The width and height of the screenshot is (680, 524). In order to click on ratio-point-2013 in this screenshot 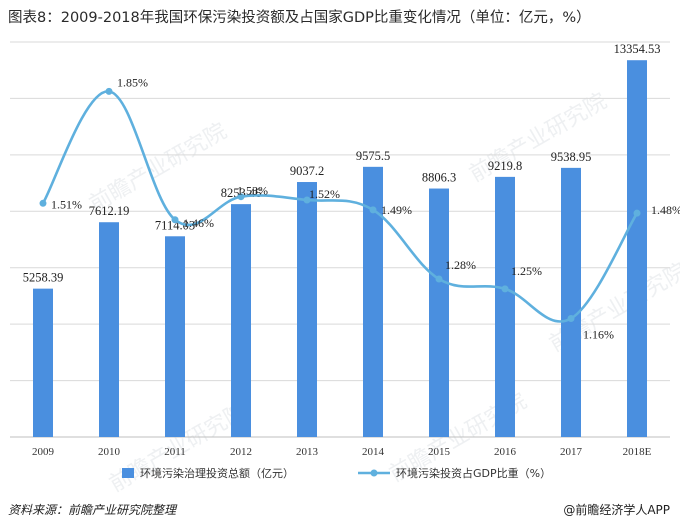, I will do `click(307, 200)`.